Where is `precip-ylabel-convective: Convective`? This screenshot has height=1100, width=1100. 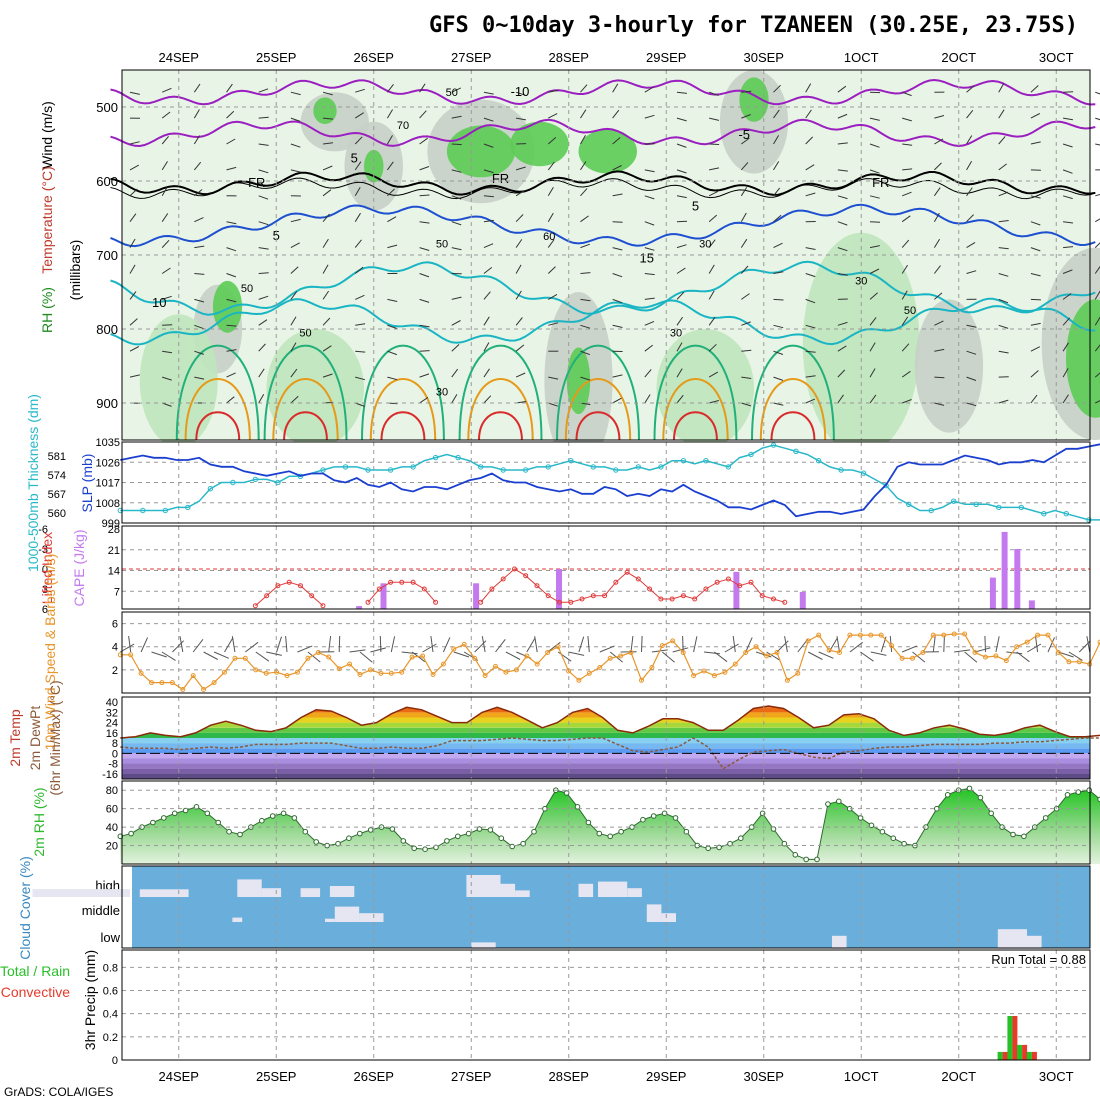
precip-ylabel-convective: Convective is located at coordinates (35, 992).